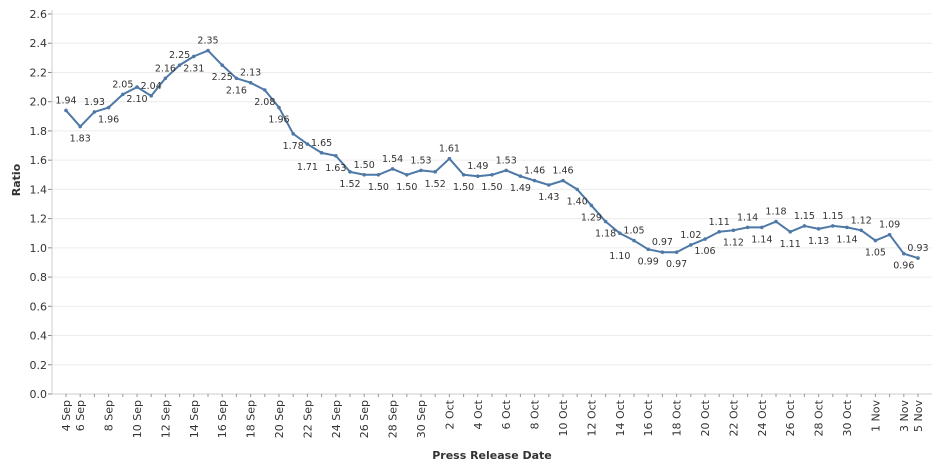  What do you see at coordinates (335, 168) in the screenshot?
I see `data-label: 1.63` at bounding box center [335, 168].